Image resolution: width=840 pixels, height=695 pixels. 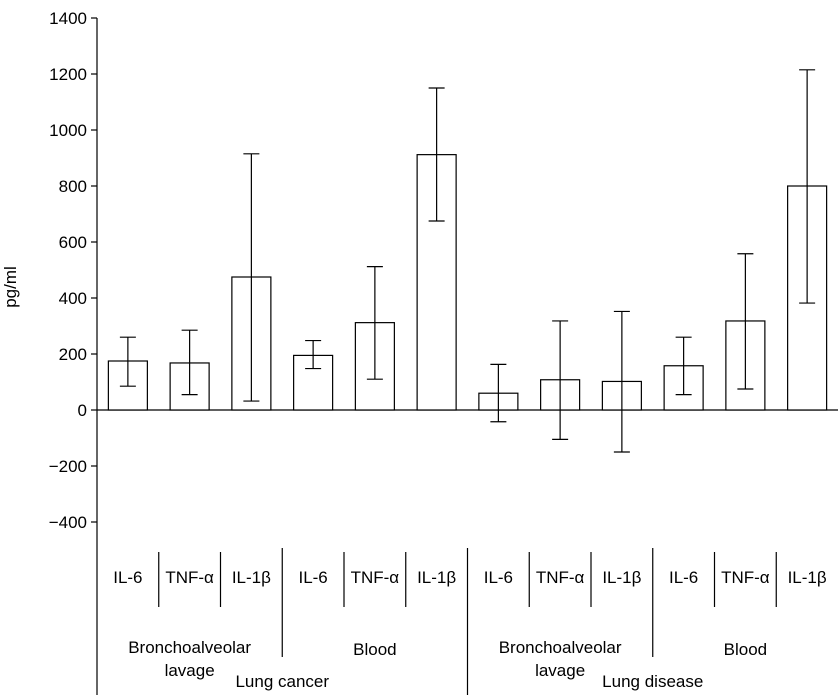 I want to click on y-axis-title: pg/ml, so click(x=10, y=287).